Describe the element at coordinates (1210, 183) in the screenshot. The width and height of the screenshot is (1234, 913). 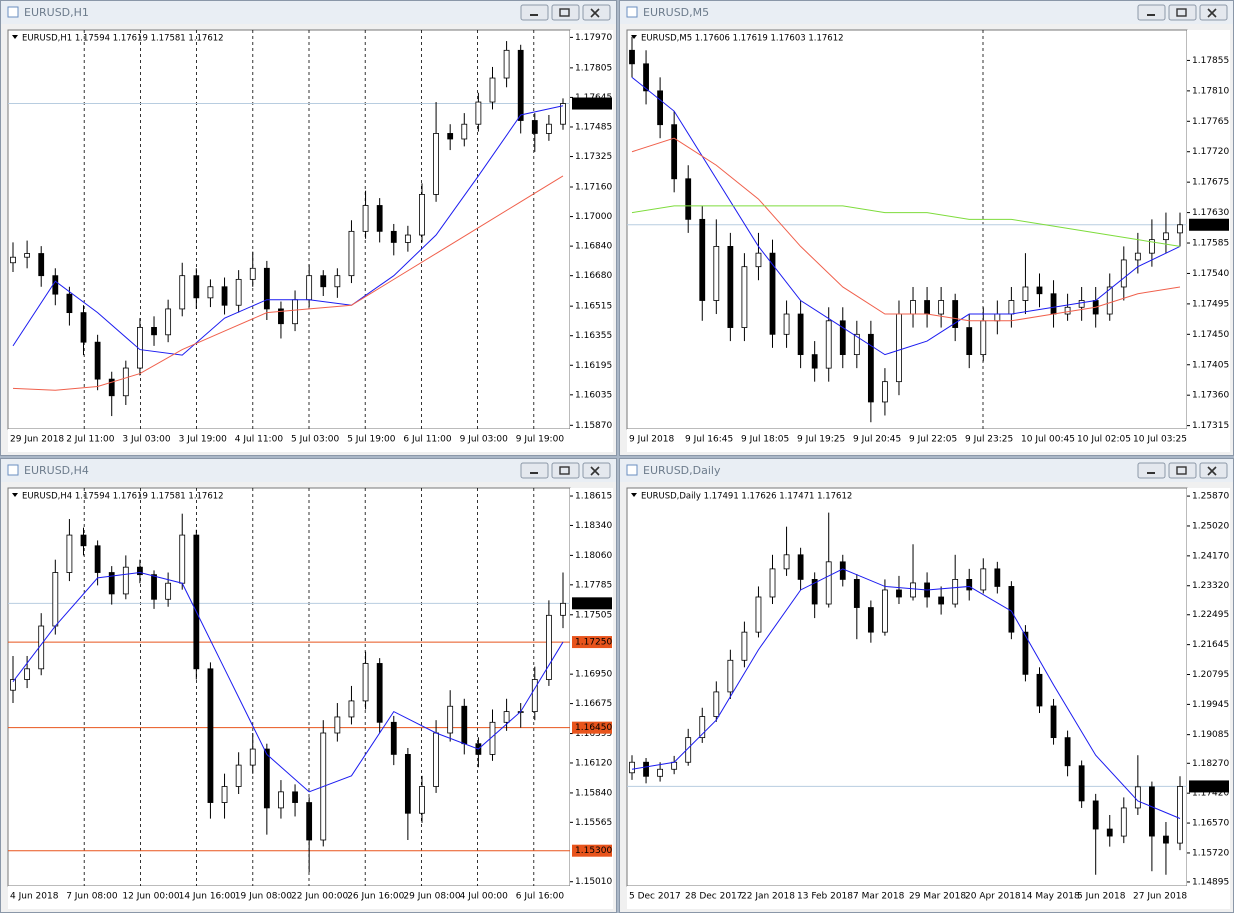
I see `y-tick-label: 1.17675` at that location.